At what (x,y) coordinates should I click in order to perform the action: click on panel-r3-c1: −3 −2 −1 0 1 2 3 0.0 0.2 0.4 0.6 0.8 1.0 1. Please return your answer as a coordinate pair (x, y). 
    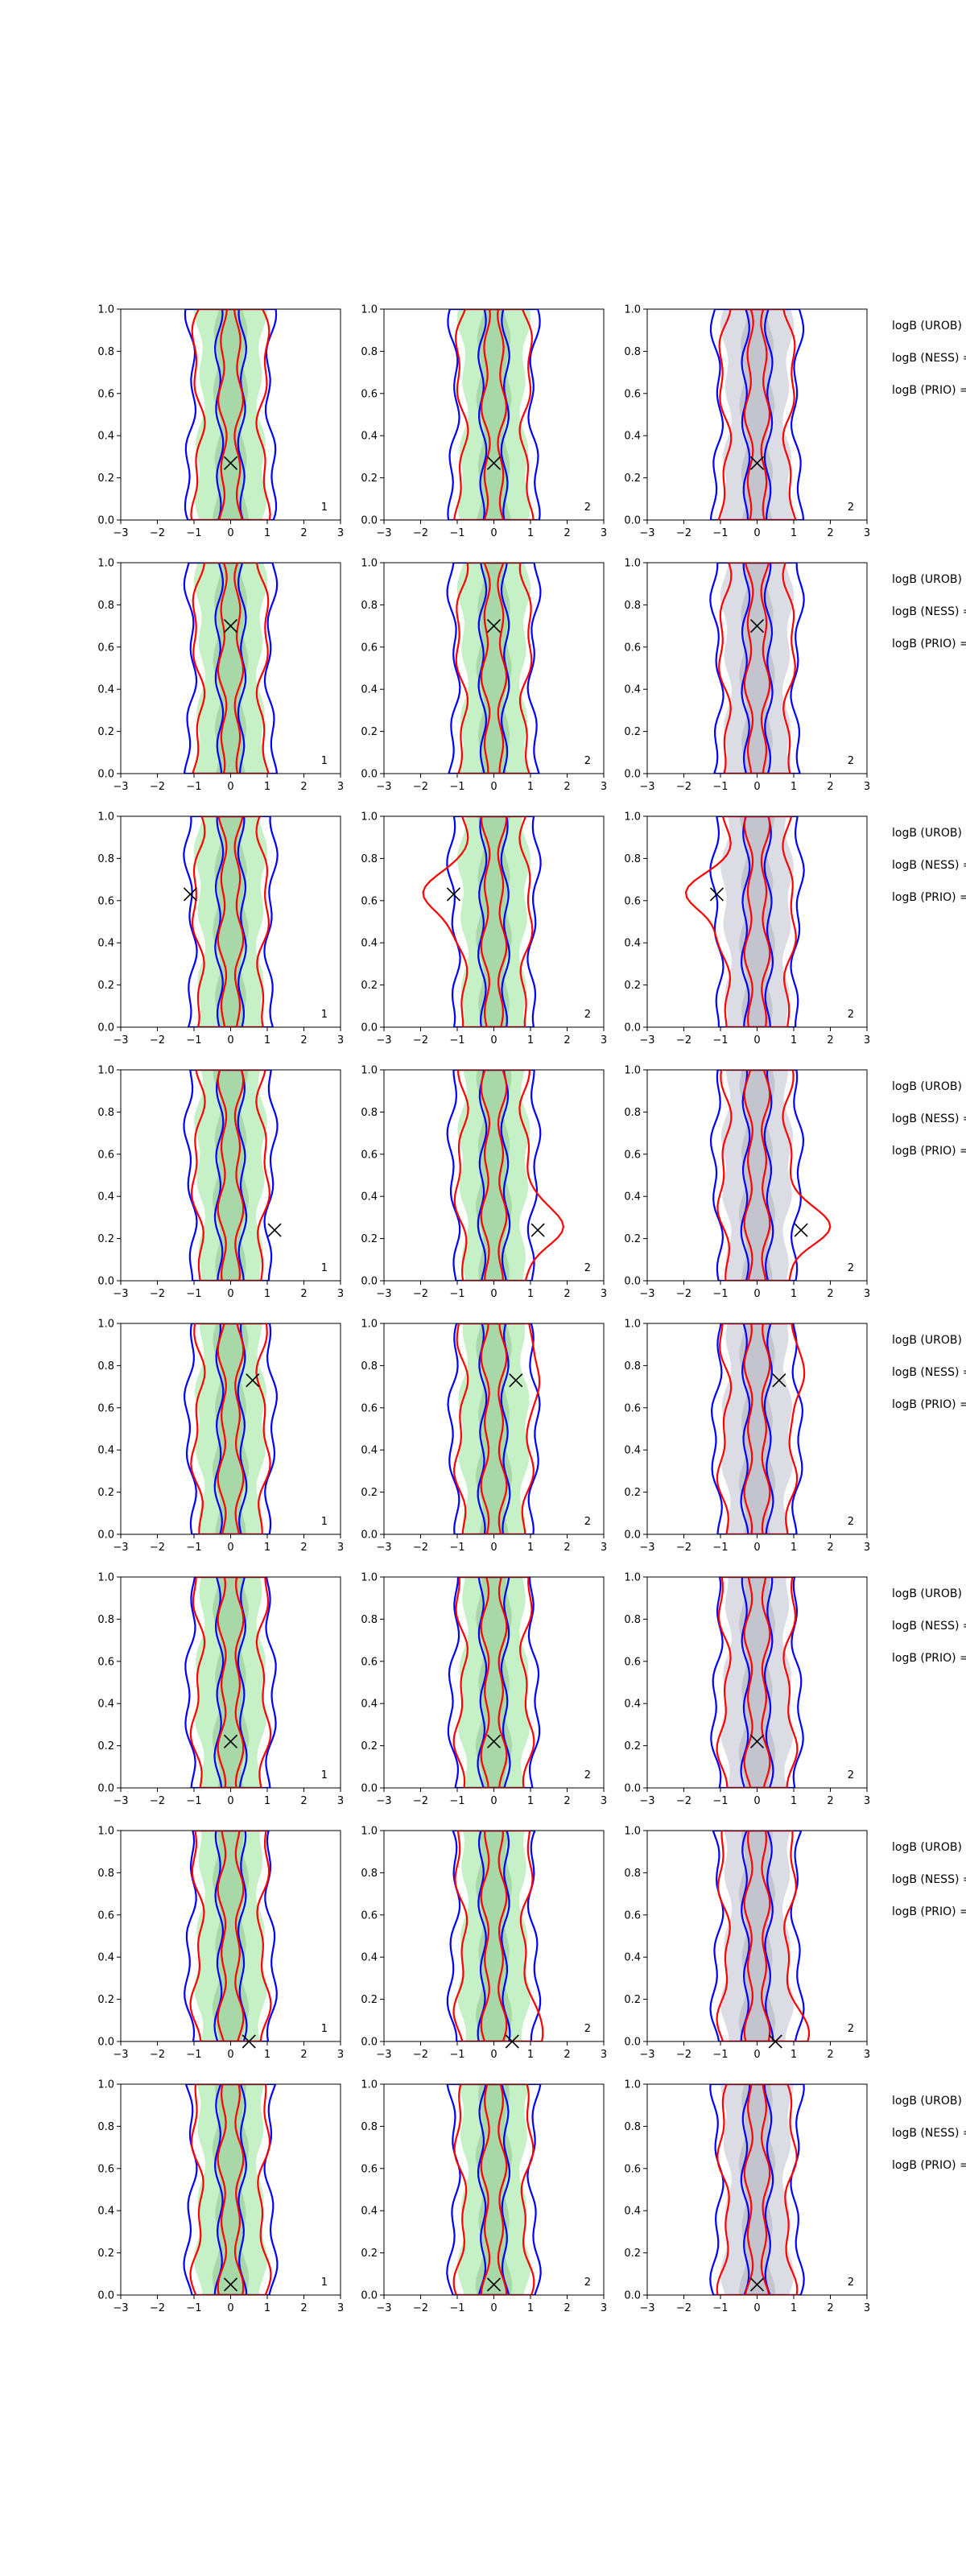
    Looking at the image, I should click on (221, 929).